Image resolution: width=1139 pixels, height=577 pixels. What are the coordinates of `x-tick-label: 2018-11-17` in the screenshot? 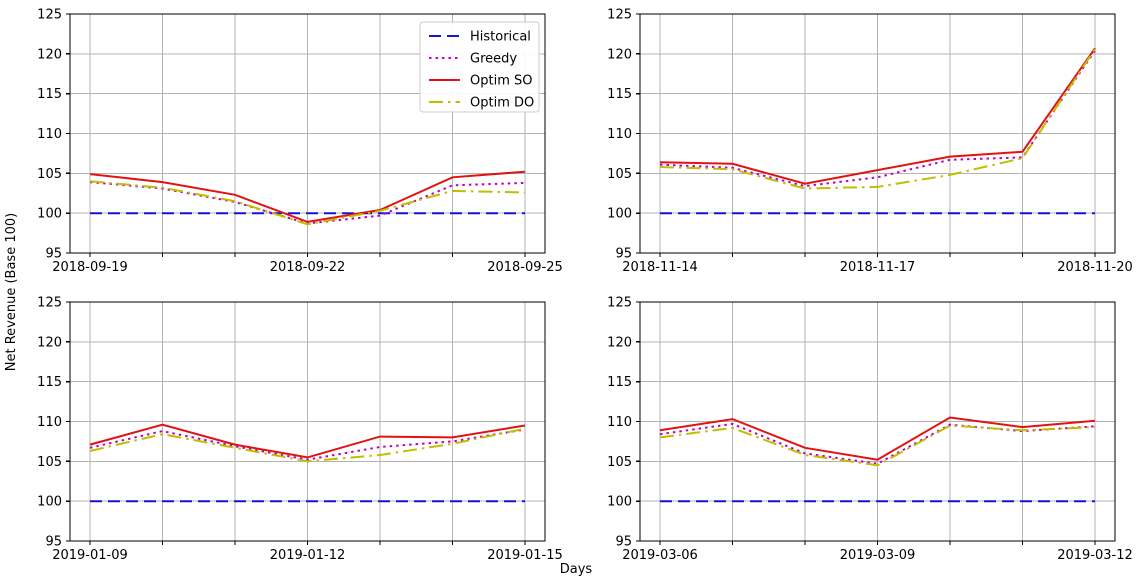 It's located at (878, 267).